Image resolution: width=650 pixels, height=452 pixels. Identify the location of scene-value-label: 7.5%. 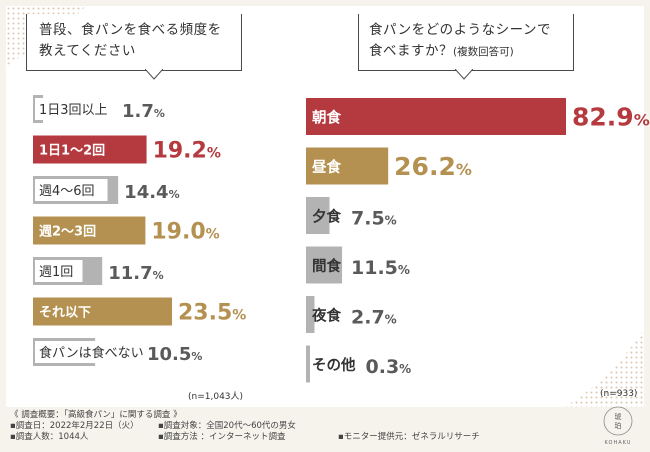
(374, 219).